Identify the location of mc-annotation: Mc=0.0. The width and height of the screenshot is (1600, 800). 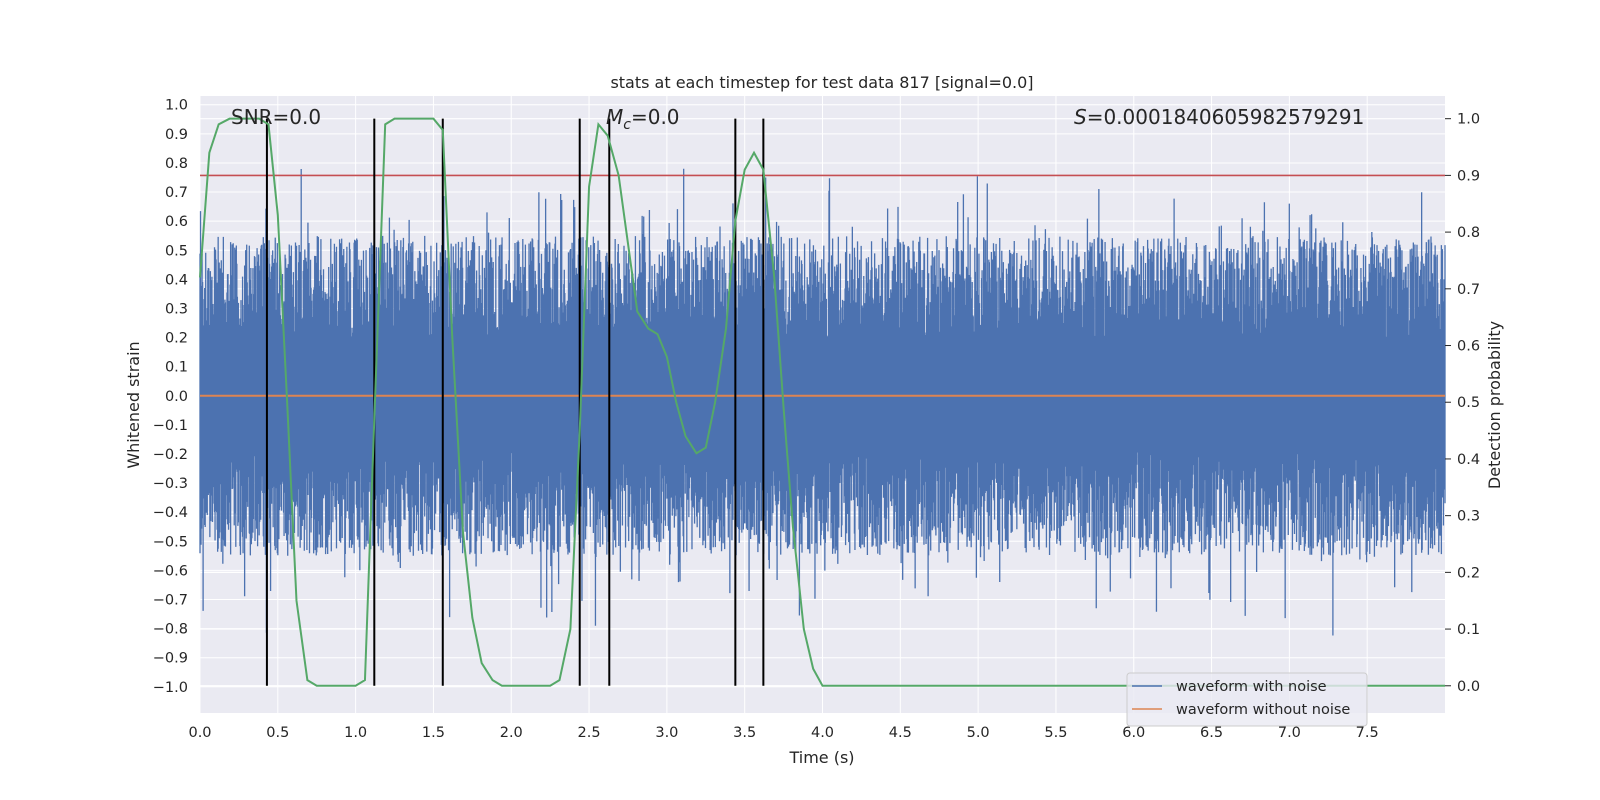
(643, 119).